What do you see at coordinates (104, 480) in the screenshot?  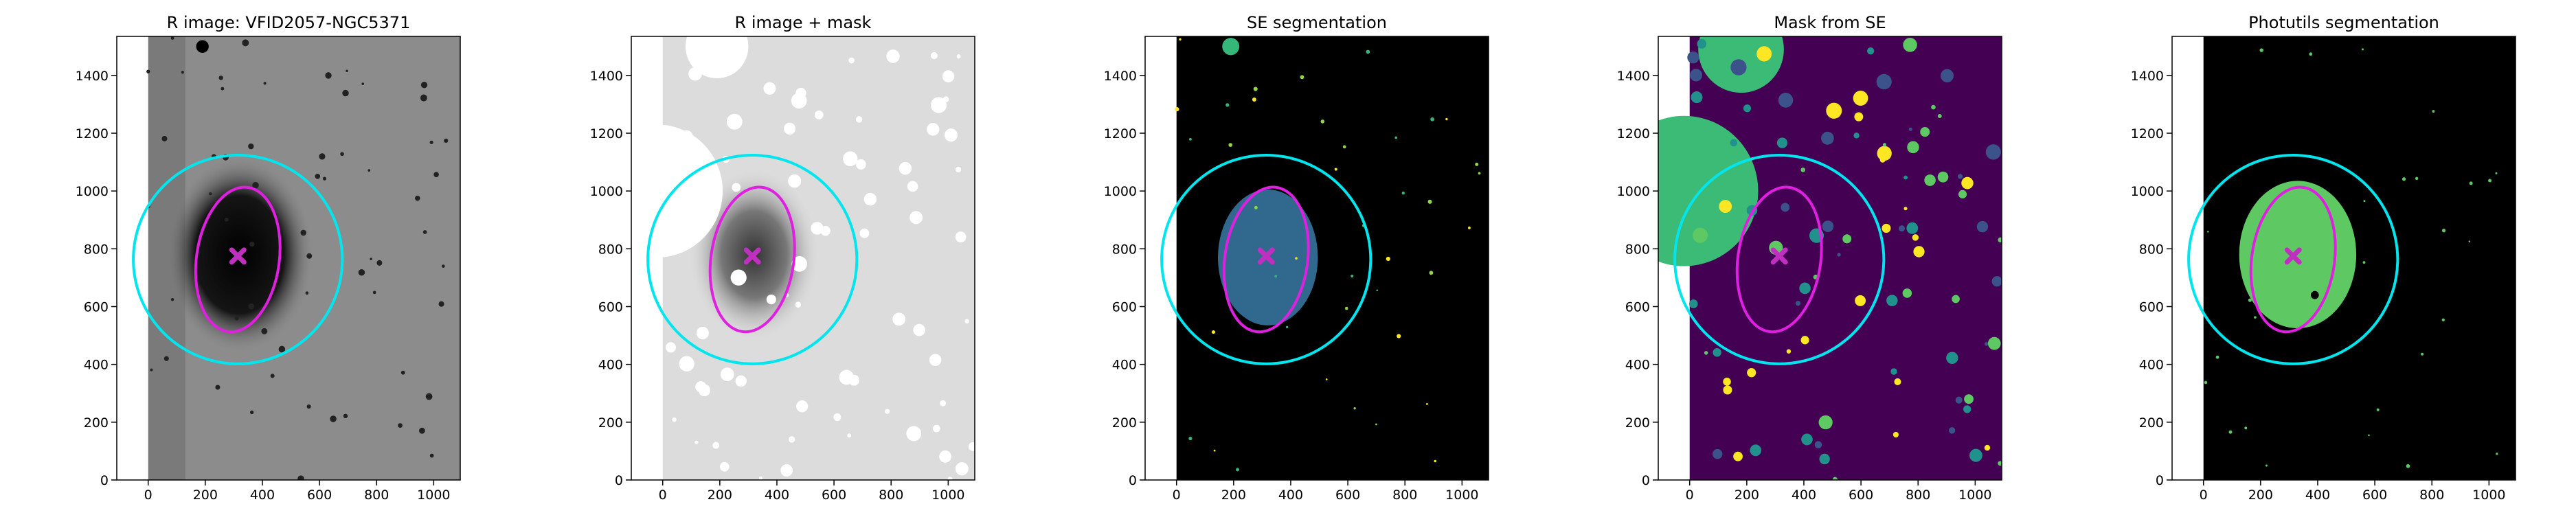 I see `y-tick-label: 0` at bounding box center [104, 480].